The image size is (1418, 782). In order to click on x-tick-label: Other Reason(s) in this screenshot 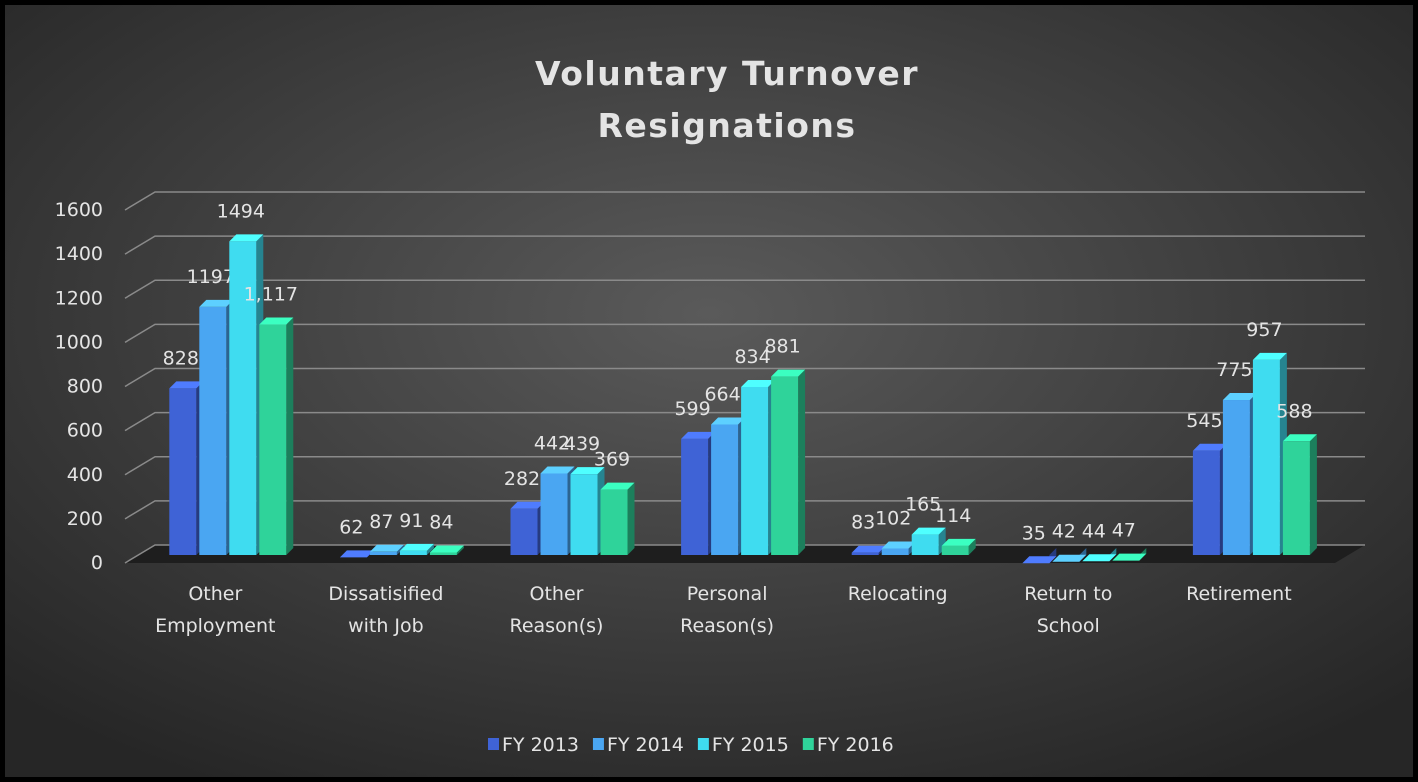, I will do `click(557, 610)`.